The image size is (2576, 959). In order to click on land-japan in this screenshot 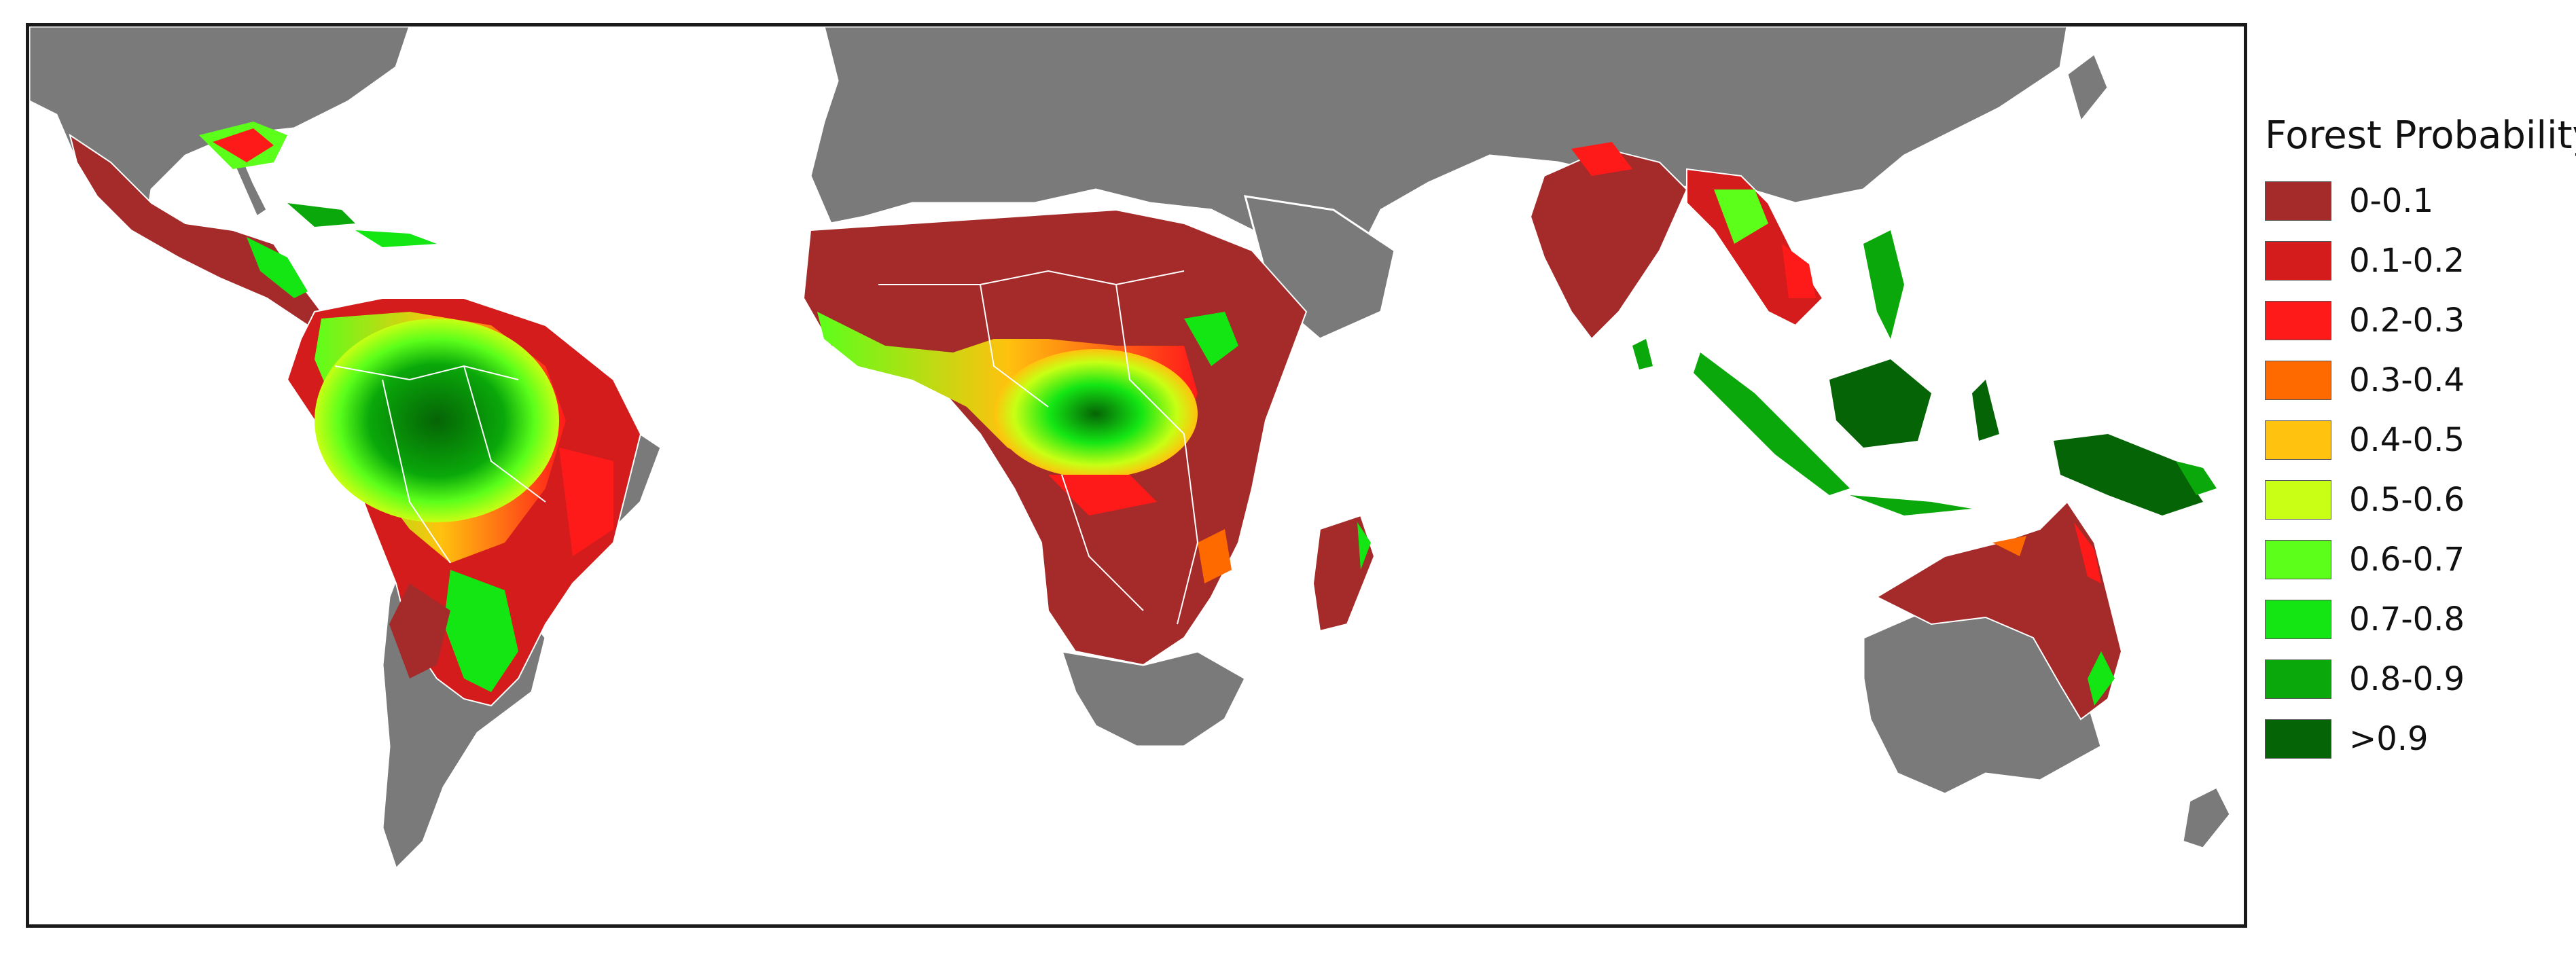, I will do `click(2087, 88)`.